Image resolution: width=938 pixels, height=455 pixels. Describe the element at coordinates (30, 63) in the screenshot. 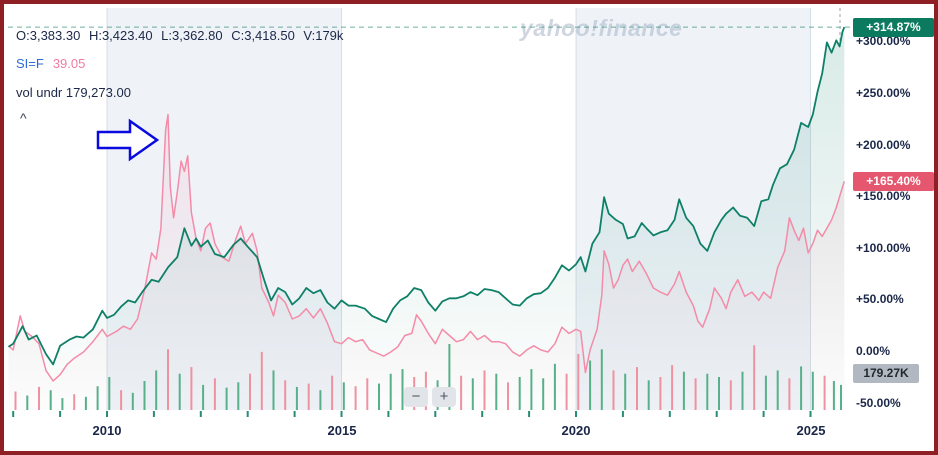

I see `compare-symbol: SI=F` at that location.